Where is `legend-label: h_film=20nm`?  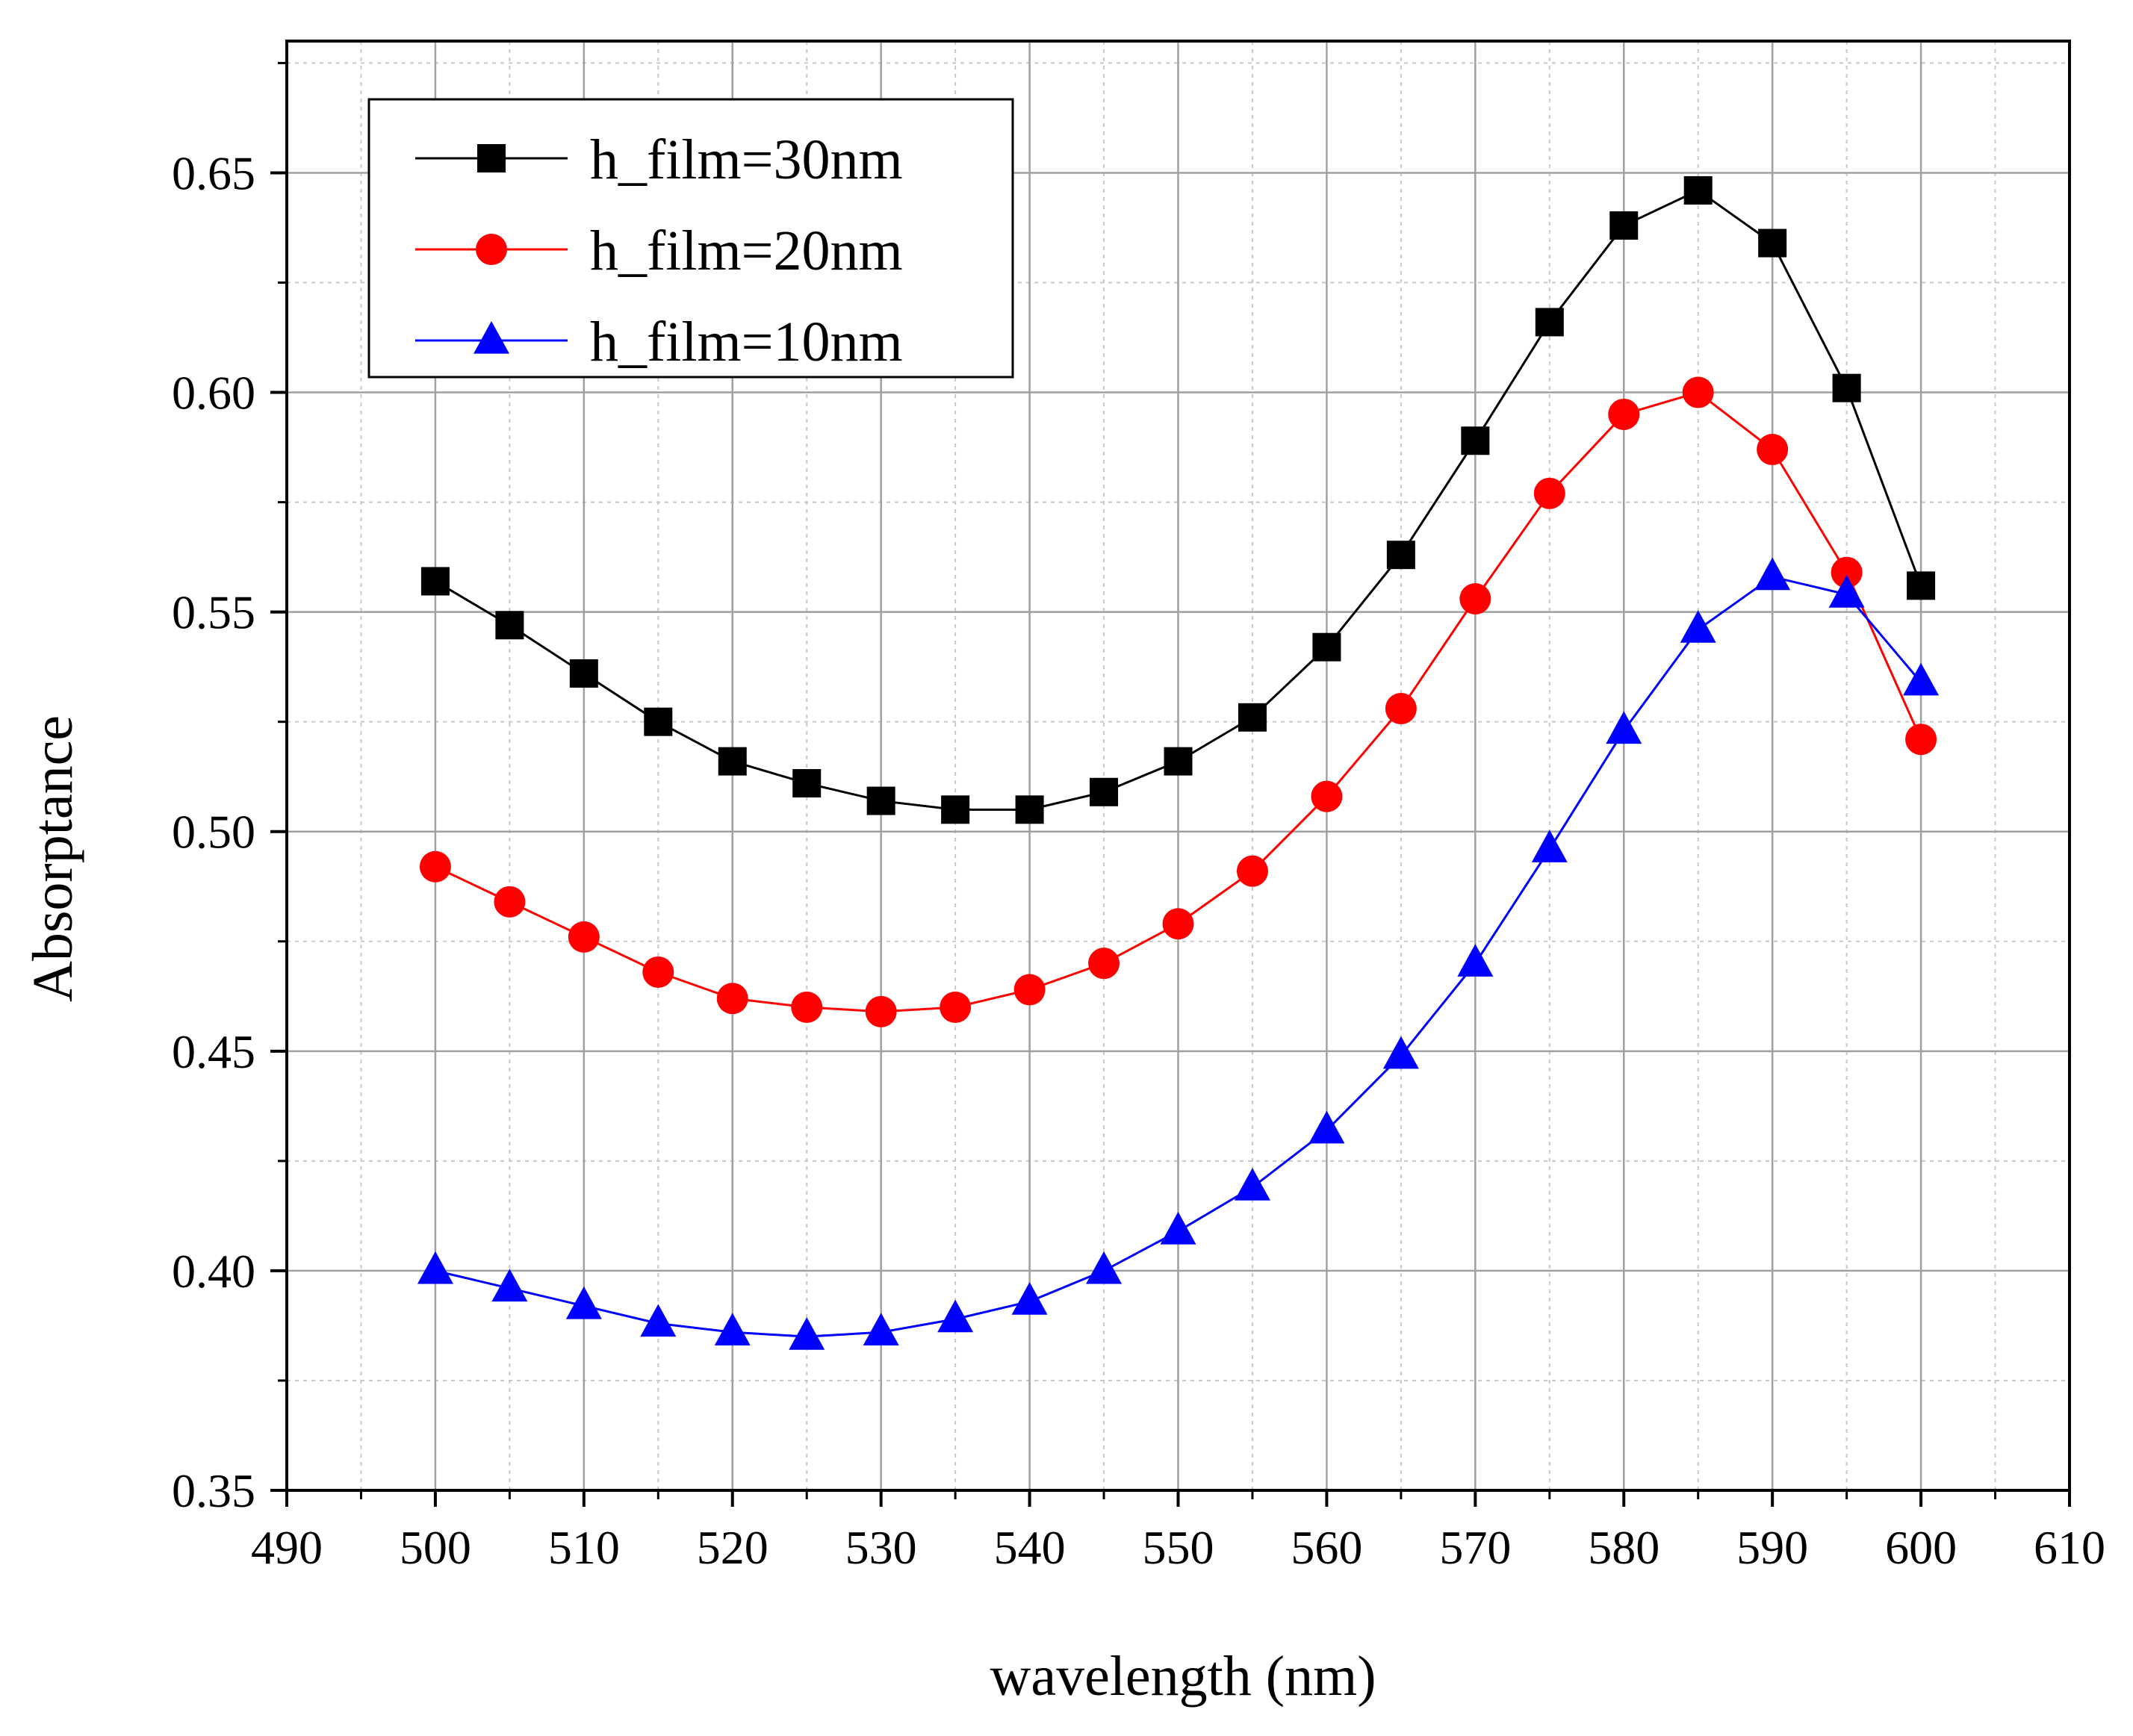
legend-label: h_film=20nm is located at coordinates (746, 251).